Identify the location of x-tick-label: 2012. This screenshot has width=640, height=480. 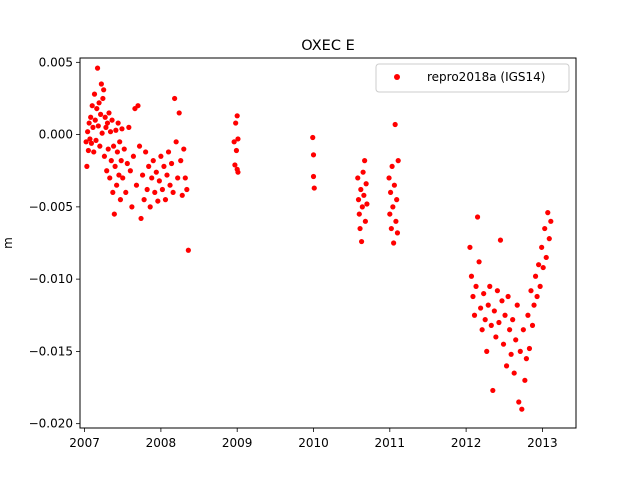
(466, 443).